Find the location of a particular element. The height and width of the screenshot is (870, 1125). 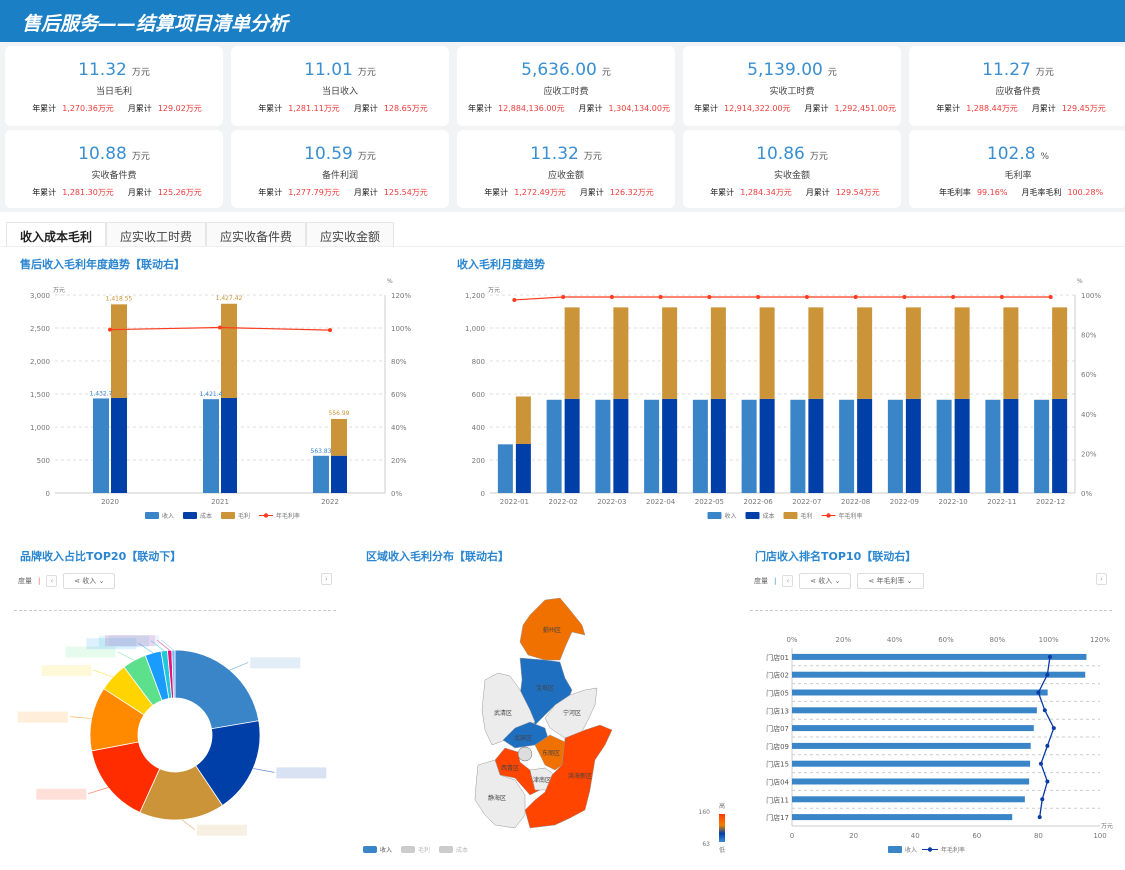

measure-marker: | is located at coordinates (775, 581).